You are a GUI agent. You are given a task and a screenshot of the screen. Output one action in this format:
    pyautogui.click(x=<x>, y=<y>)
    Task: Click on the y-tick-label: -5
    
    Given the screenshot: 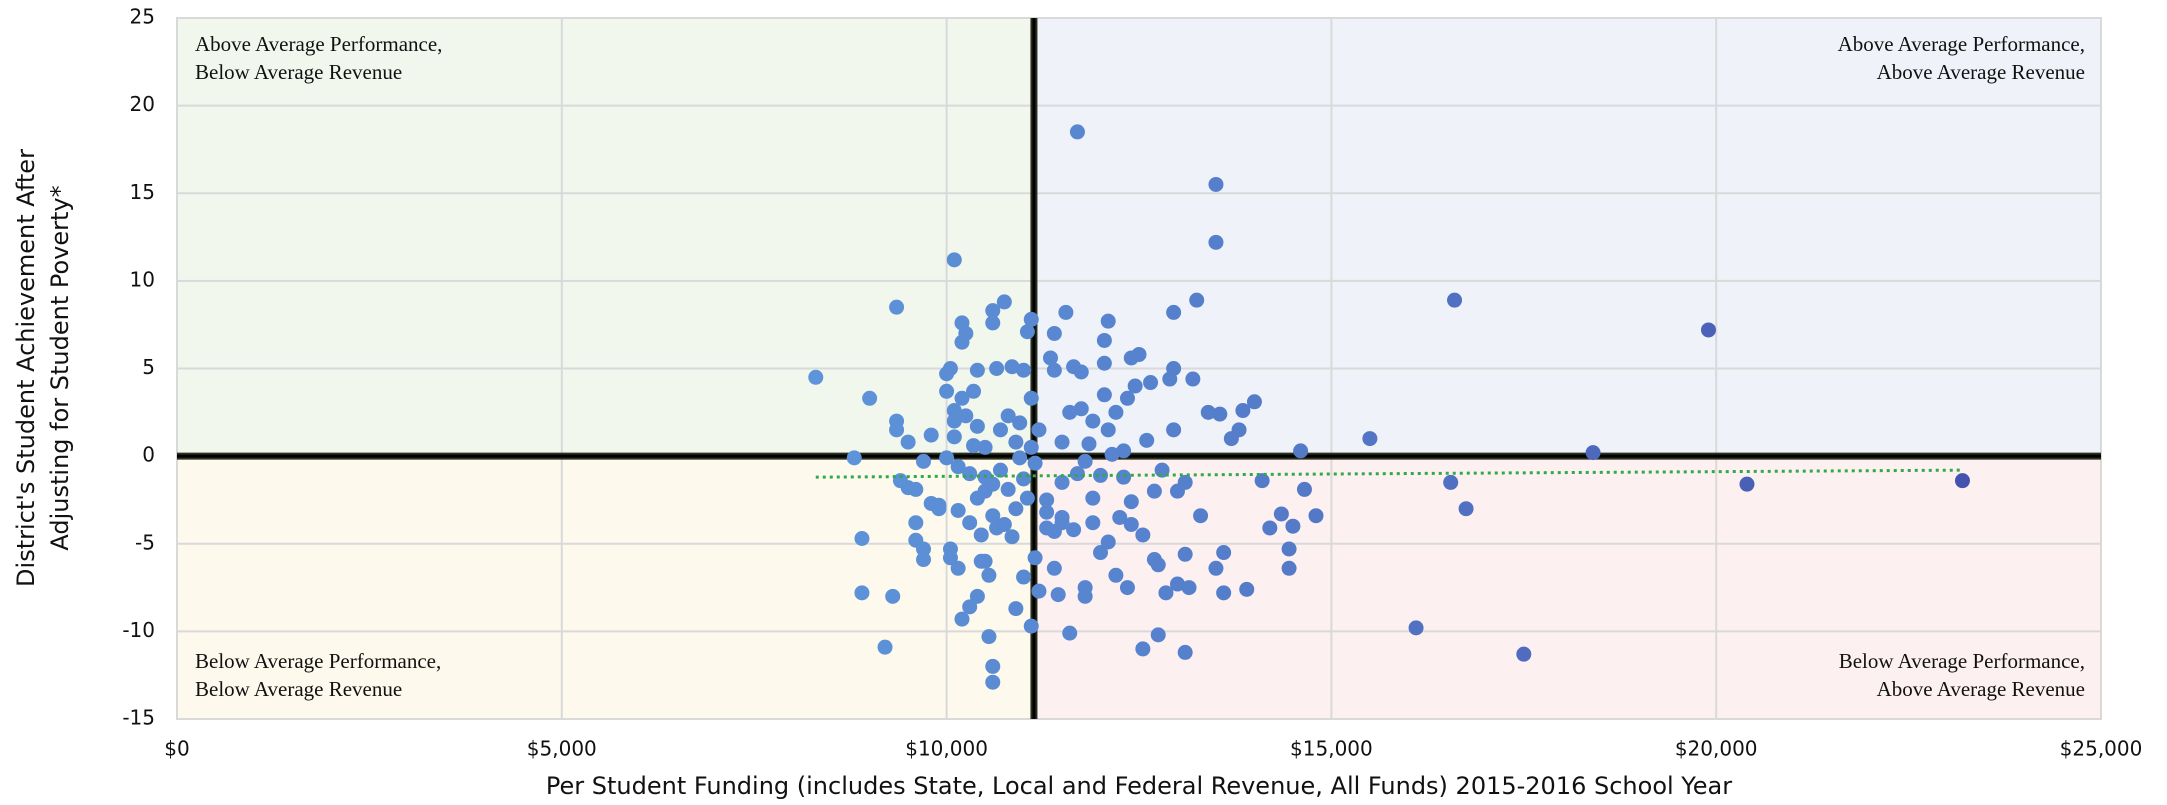 What is the action you would take?
    pyautogui.click(x=145, y=542)
    